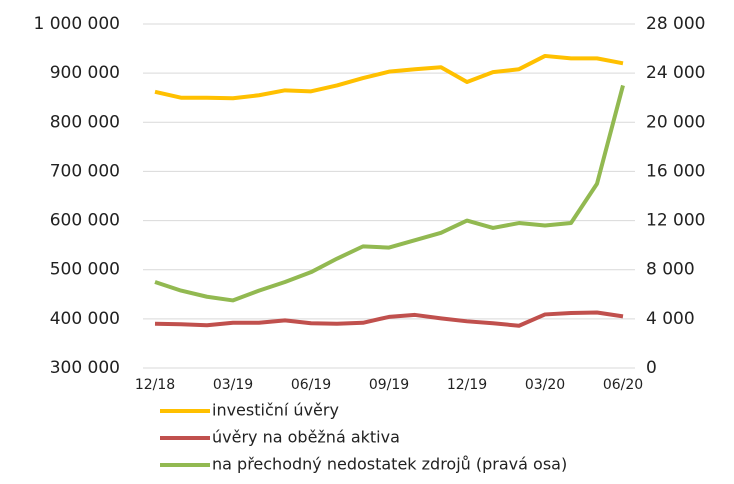 This screenshot has height=484, width=734. Describe the element at coordinates (389, 385) in the screenshot. I see `x-tick-label: 09/19` at that location.